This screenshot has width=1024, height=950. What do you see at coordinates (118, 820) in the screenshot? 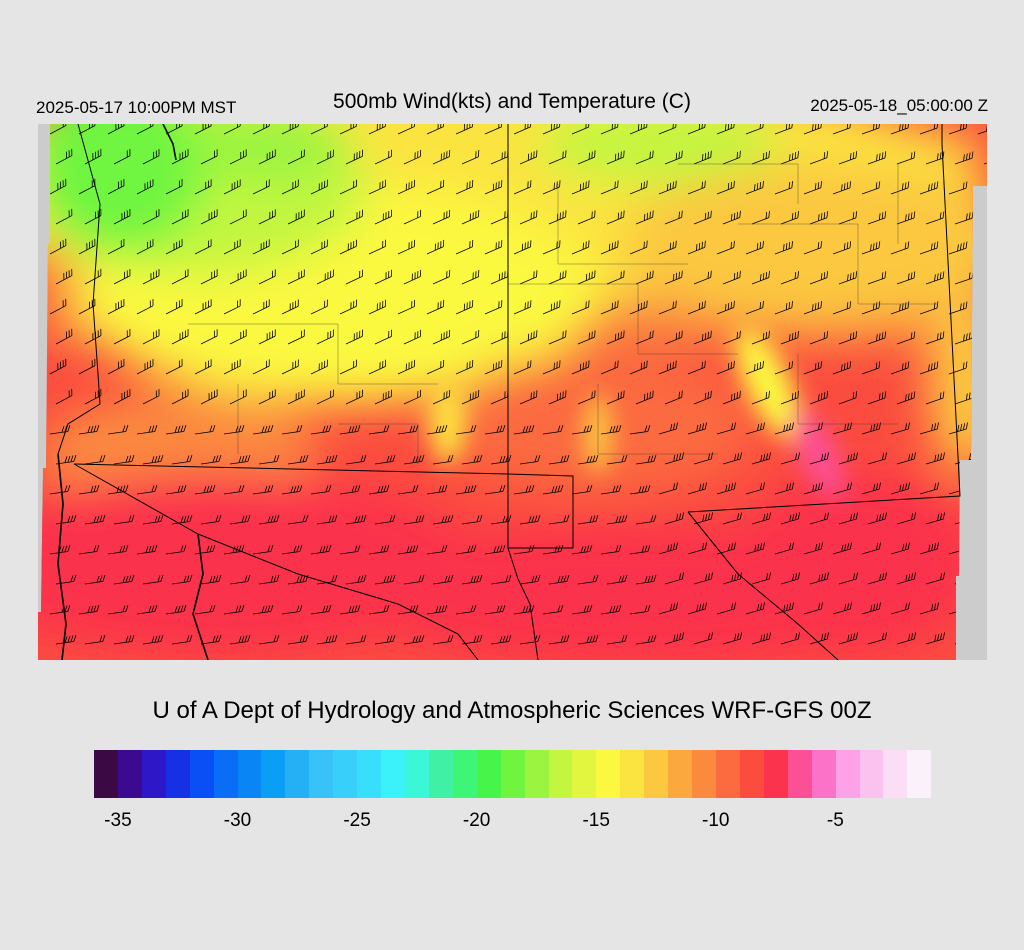
I see `colorbar-tick-label: -35` at bounding box center [118, 820].